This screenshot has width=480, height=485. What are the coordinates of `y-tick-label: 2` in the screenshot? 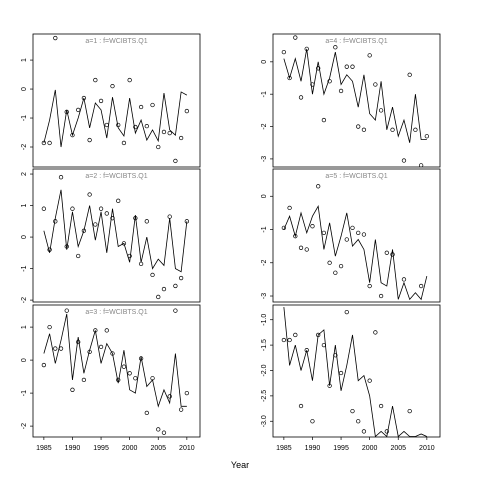 It's located at (24, 174).